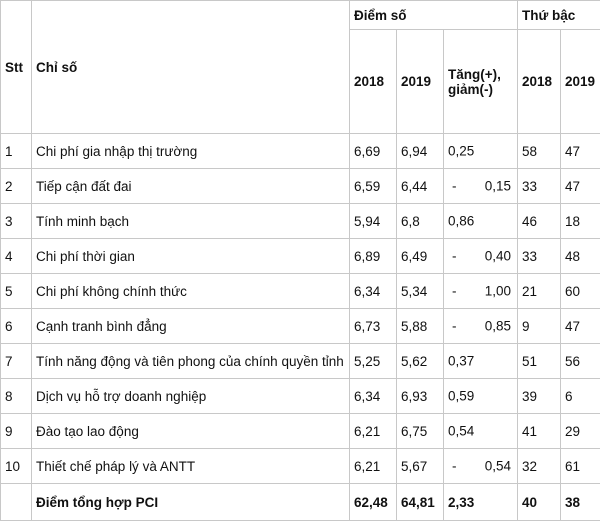 The height and width of the screenshot is (521, 600). What do you see at coordinates (191, 67) in the screenshot?
I see `header-chi-so: Chỉ số` at bounding box center [191, 67].